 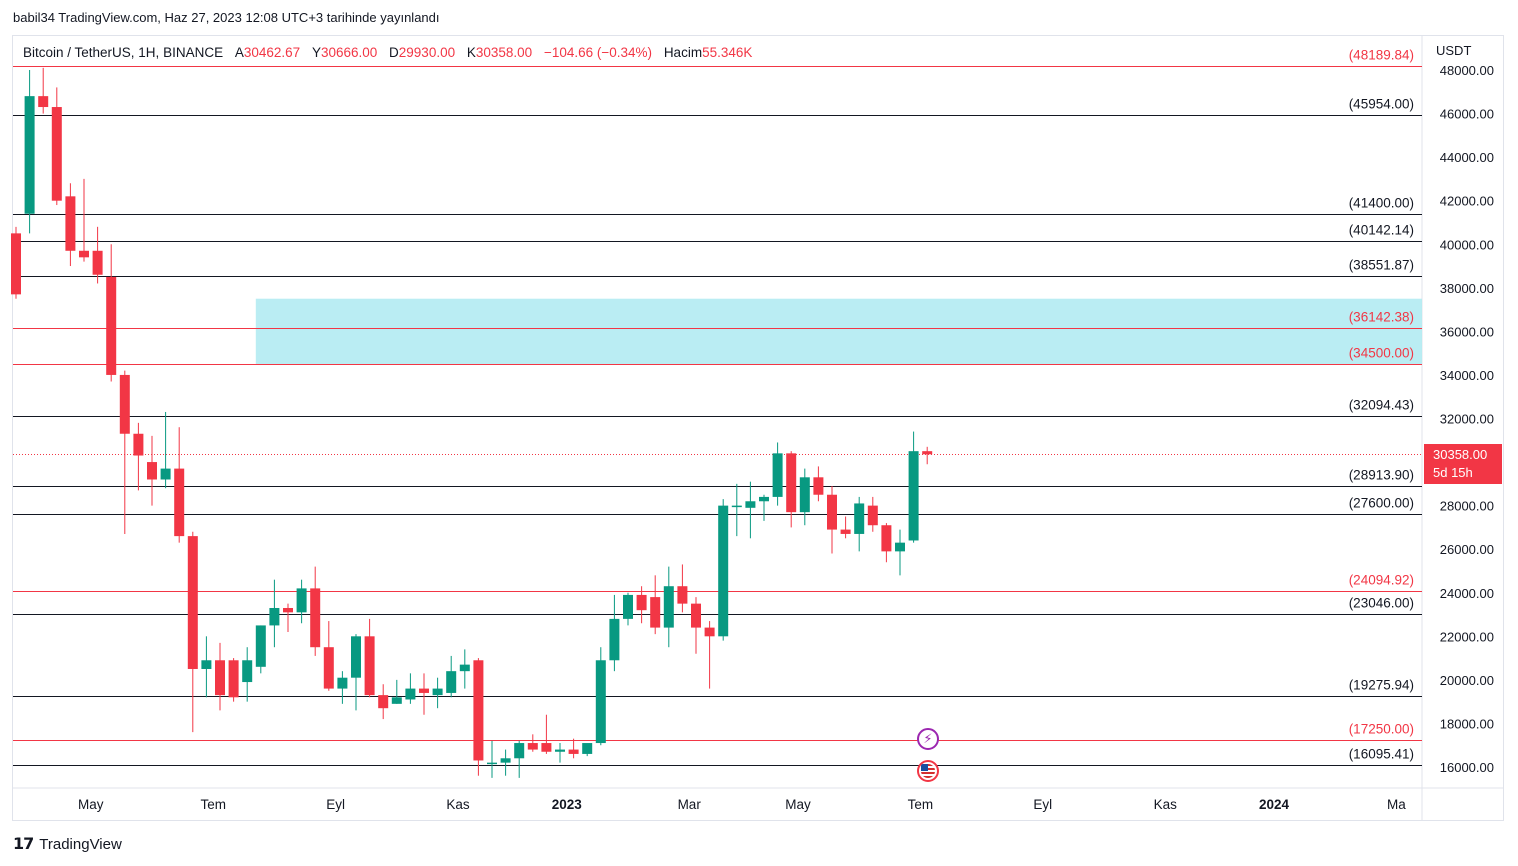 What do you see at coordinates (1454, 50) in the screenshot?
I see `currency-label: USDT` at bounding box center [1454, 50].